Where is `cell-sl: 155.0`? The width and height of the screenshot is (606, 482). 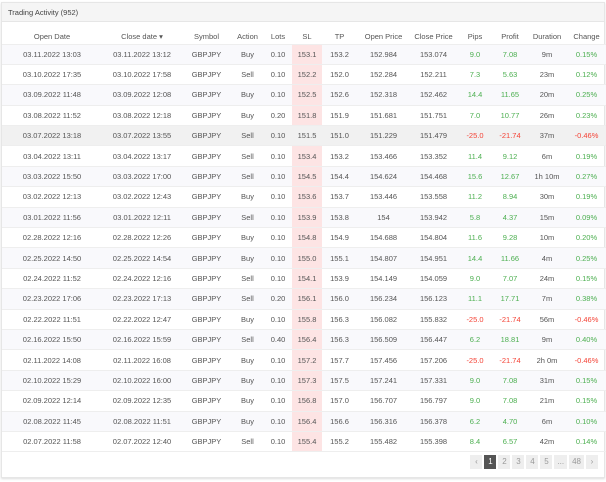 cell-sl: 155.0 is located at coordinates (307, 258).